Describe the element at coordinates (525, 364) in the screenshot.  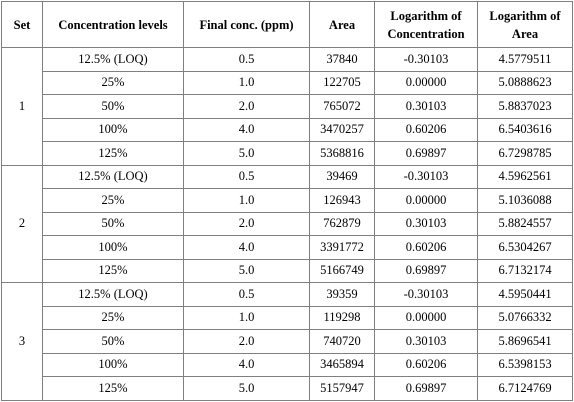
I see `cell-log-area: 6.5398153` at that location.